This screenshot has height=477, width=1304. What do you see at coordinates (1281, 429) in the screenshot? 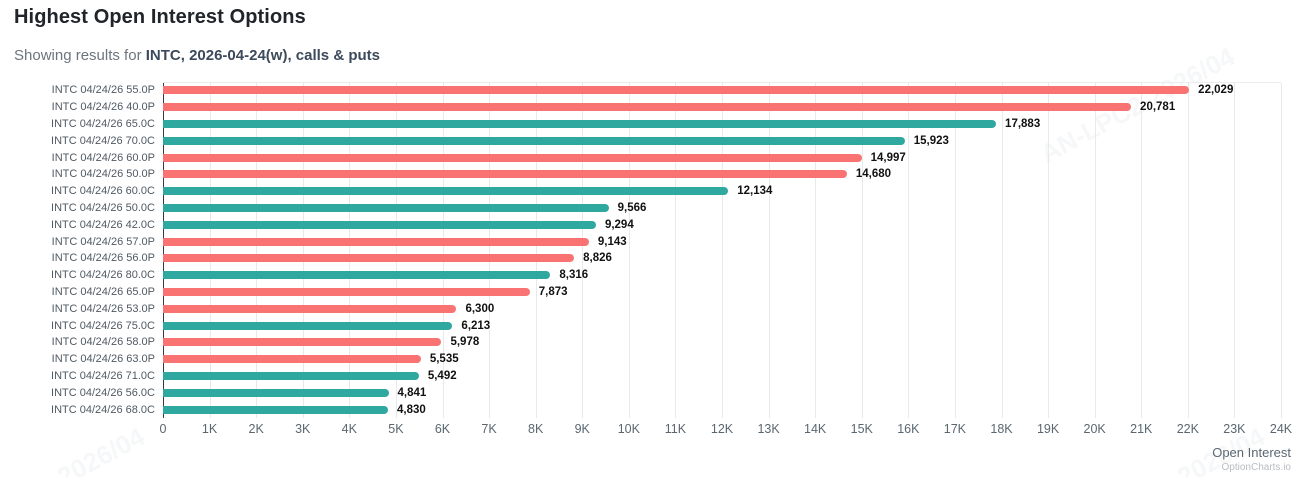
I see `x-axis-tick-label: 24K` at bounding box center [1281, 429].